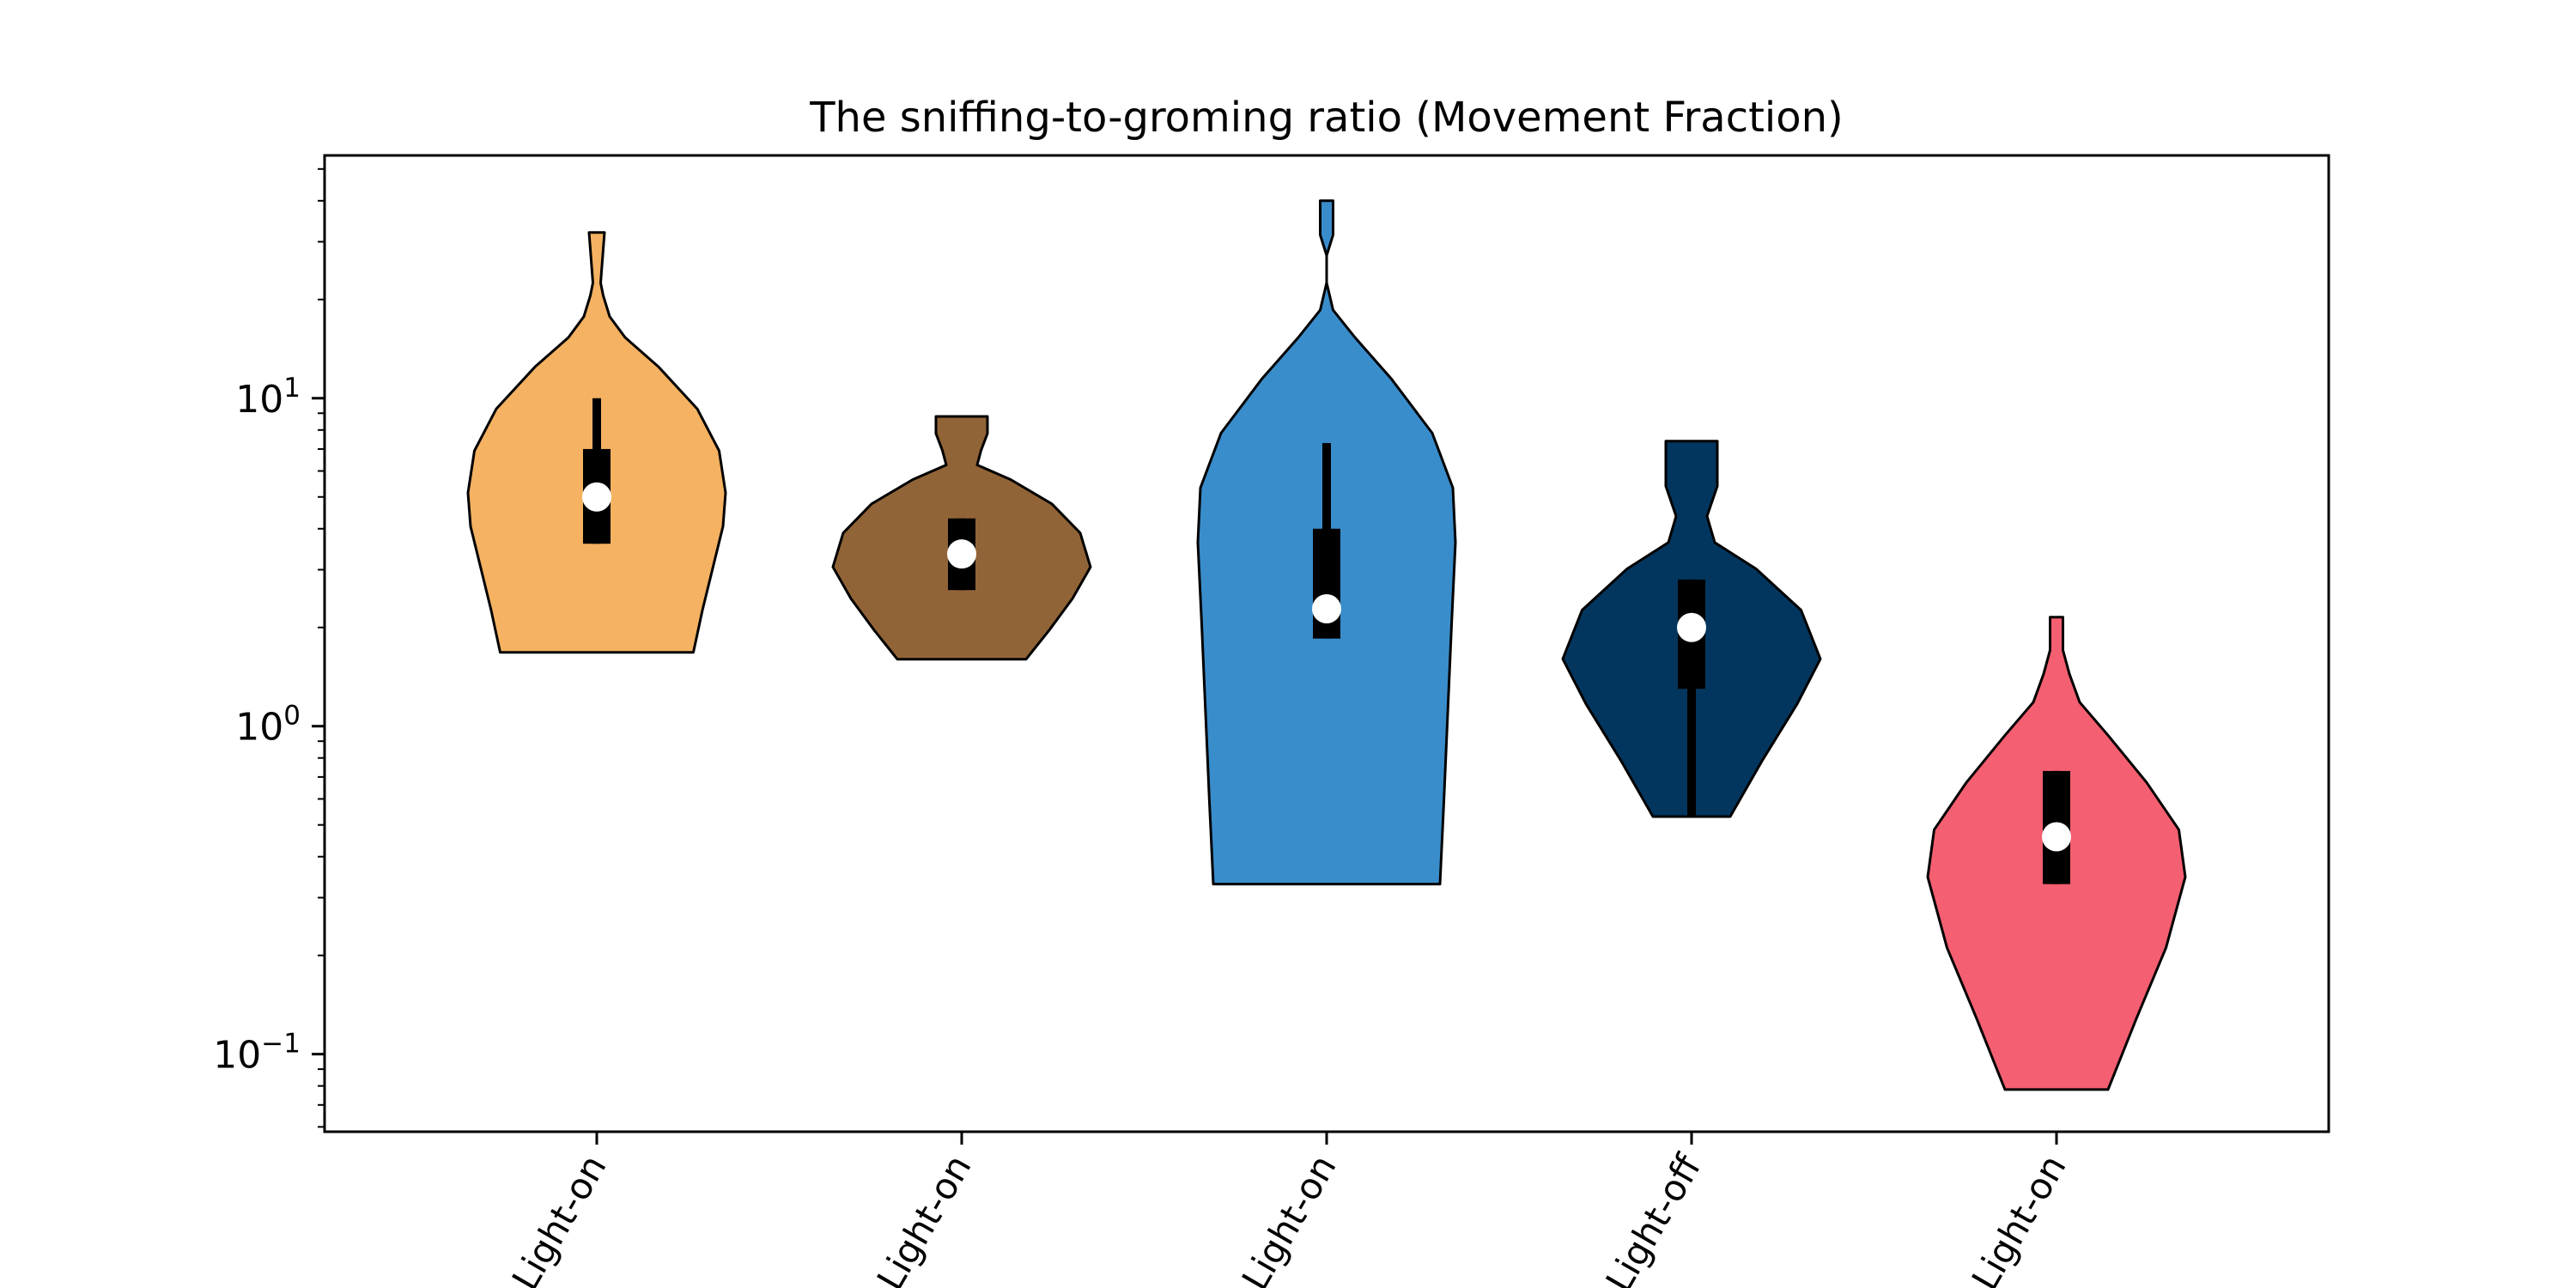 This screenshot has width=2576, height=1288. What do you see at coordinates (257, 1053) in the screenshot?
I see `y-tick-label-1: 10⁻¹` at bounding box center [257, 1053].